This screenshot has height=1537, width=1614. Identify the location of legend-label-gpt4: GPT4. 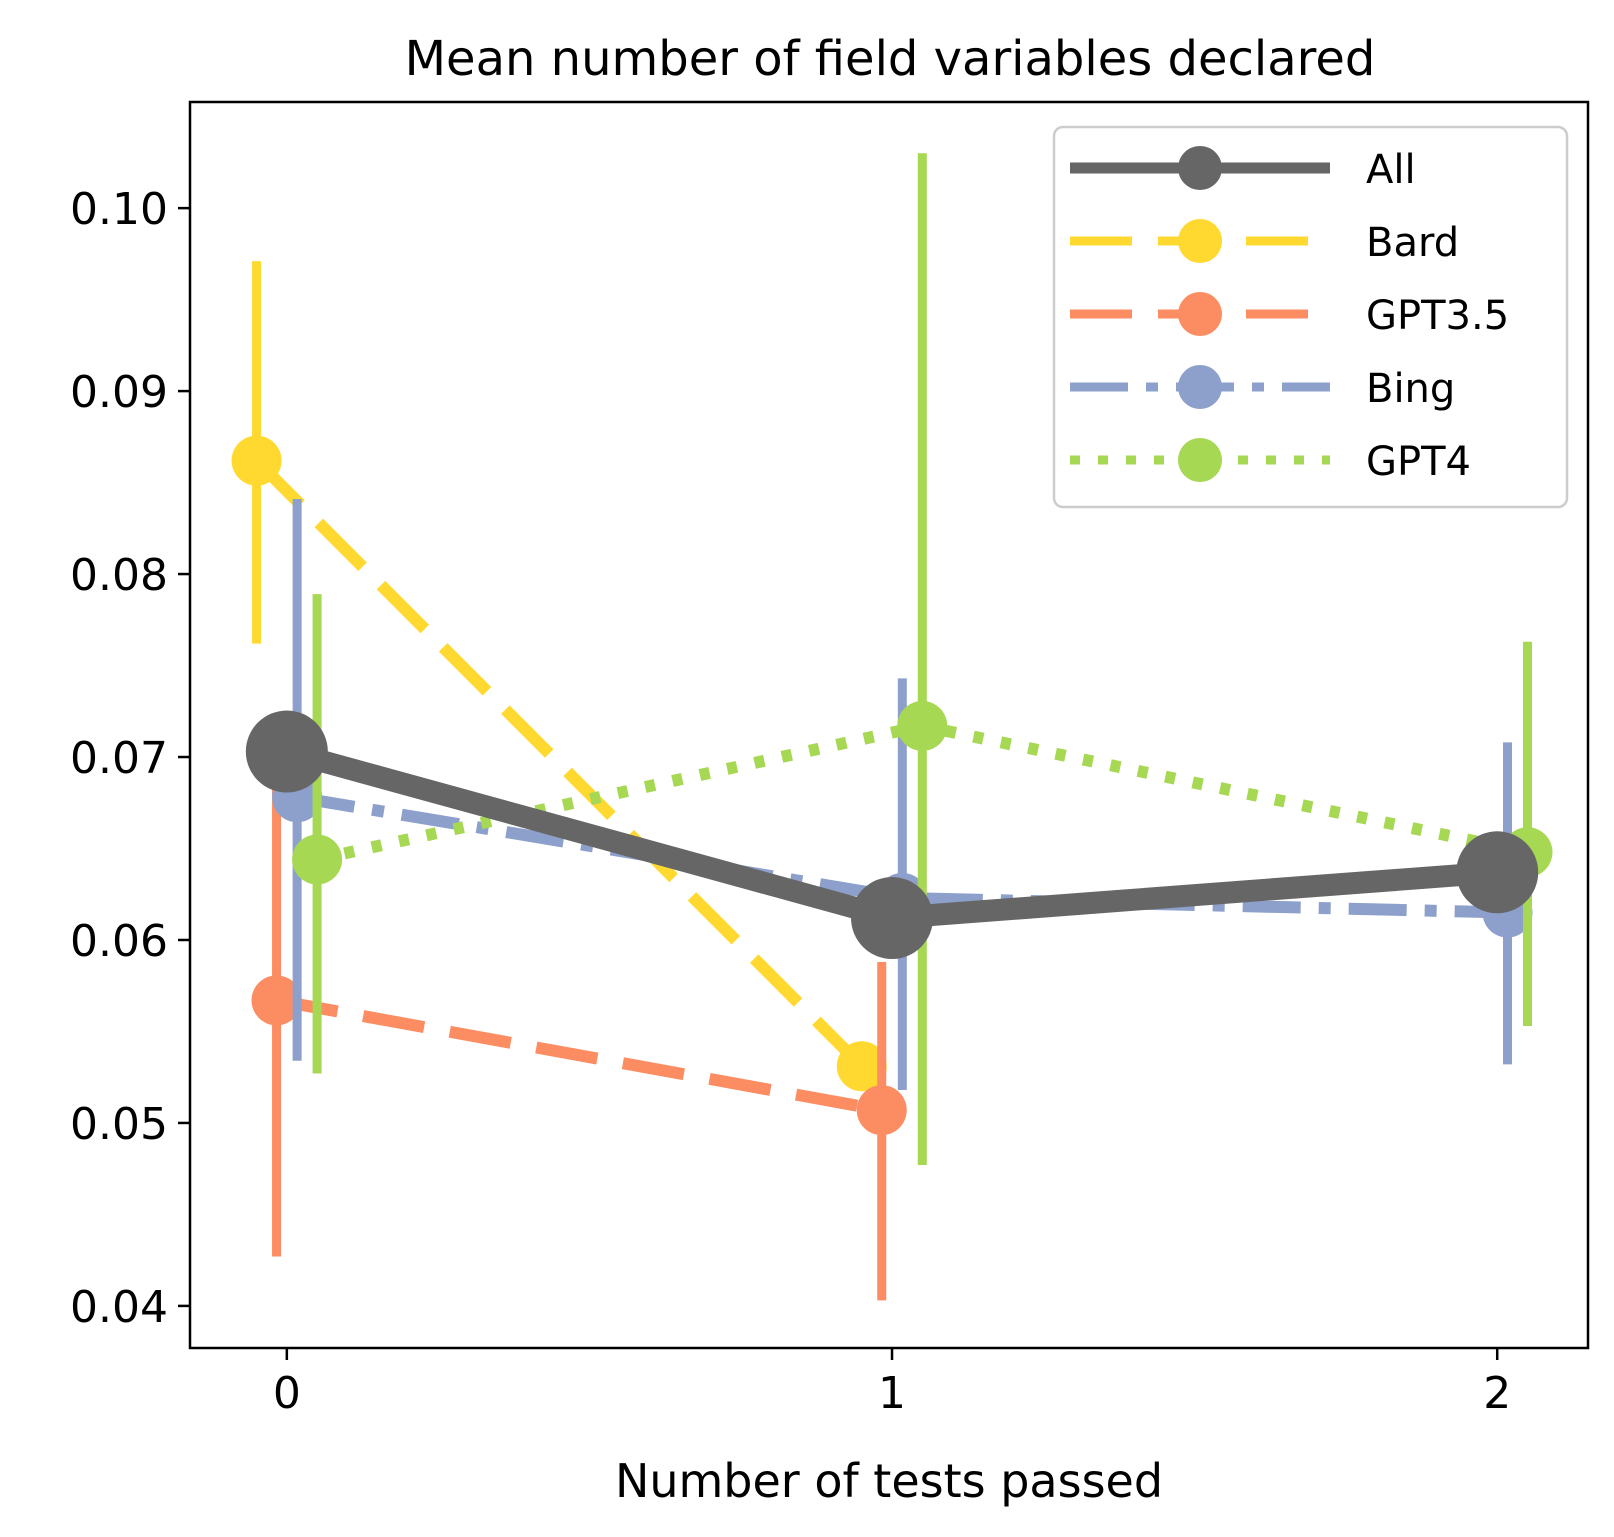
(1418, 462).